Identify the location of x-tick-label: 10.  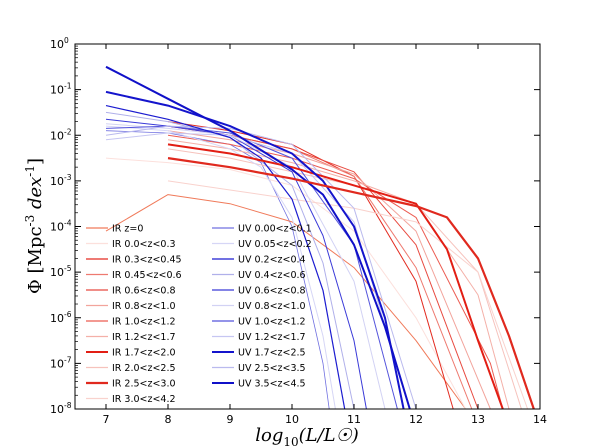
(292, 419).